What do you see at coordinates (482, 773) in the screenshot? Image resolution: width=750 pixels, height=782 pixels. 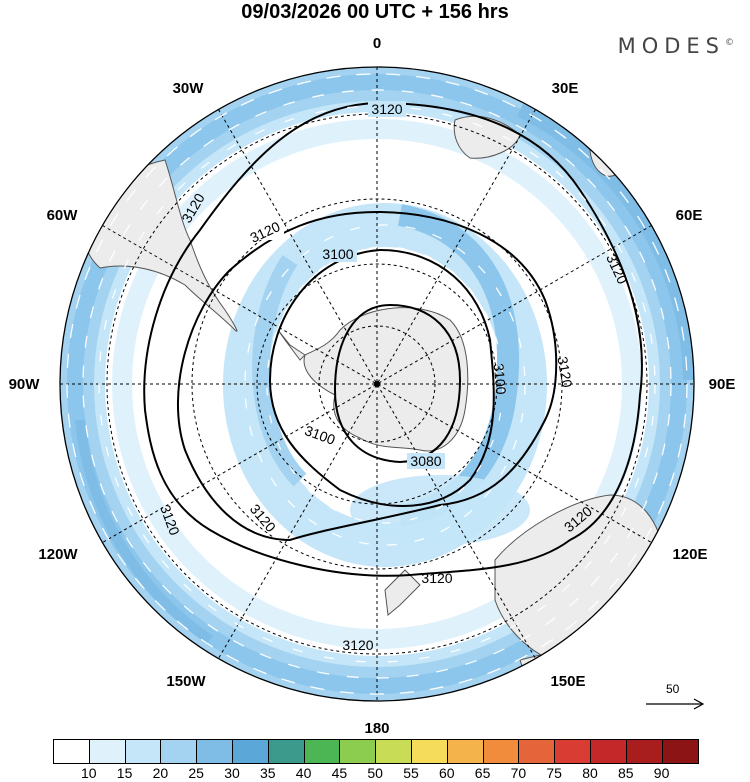 I see `colorbar-label: 65` at bounding box center [482, 773].